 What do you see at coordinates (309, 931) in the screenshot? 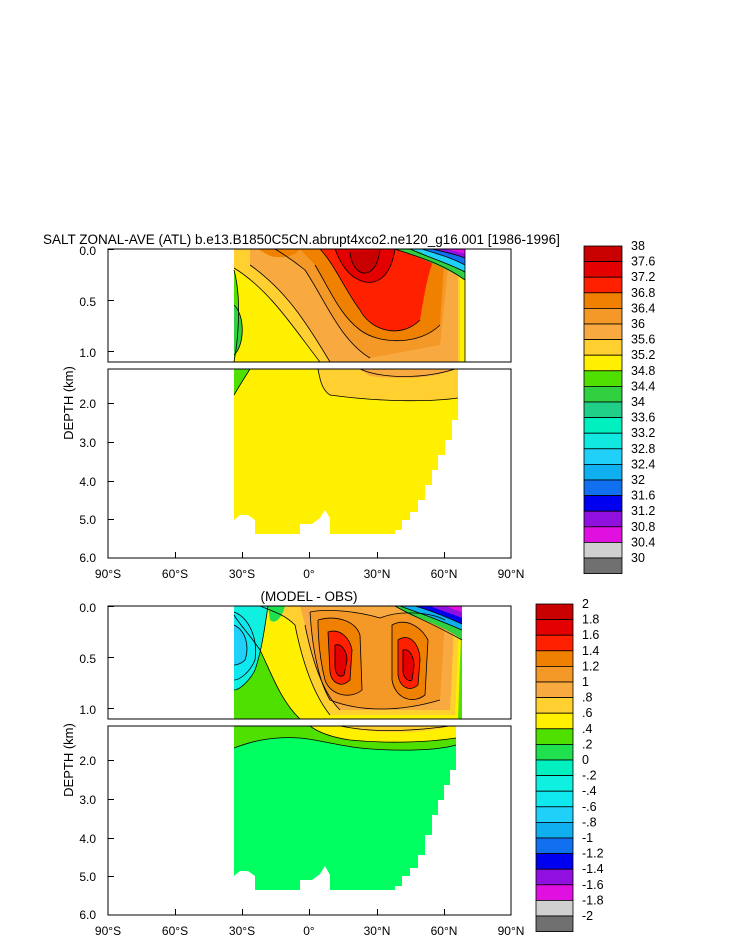
I see `x-ticks: 90°S 60°S 30°S 0° 30°N 60°N 90°N` at bounding box center [309, 931].